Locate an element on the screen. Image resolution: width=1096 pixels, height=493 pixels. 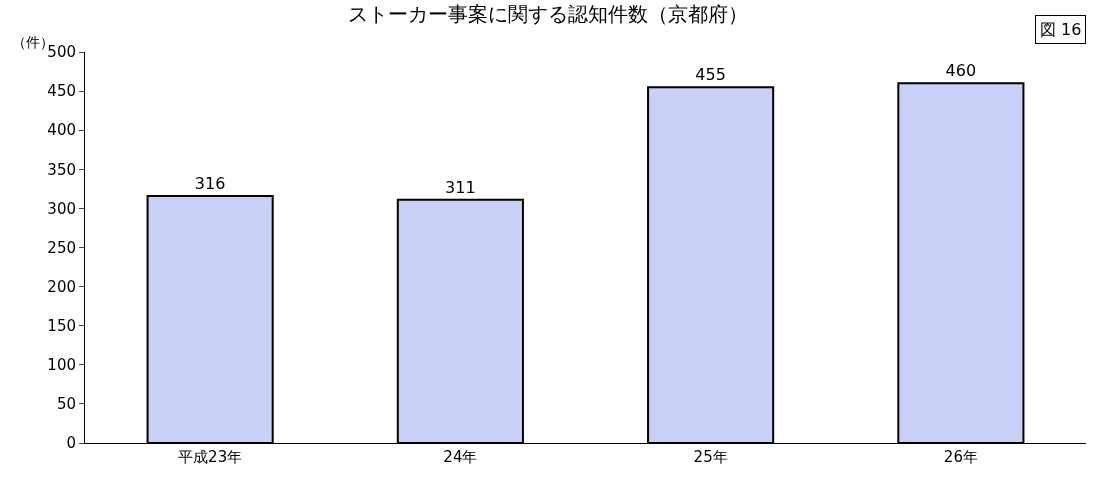
data-label: 316 is located at coordinates (210, 183).